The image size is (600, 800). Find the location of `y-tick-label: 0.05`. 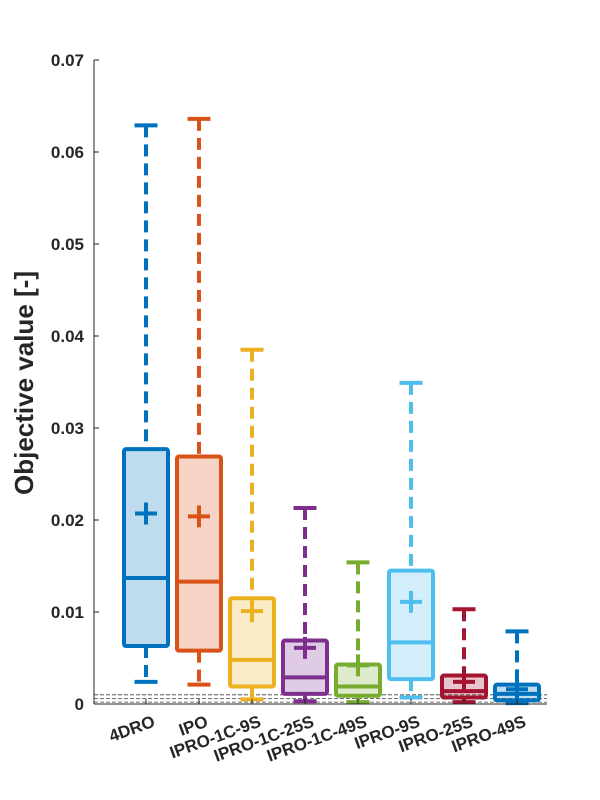

y-tick-label: 0.05 is located at coordinates (67, 244).